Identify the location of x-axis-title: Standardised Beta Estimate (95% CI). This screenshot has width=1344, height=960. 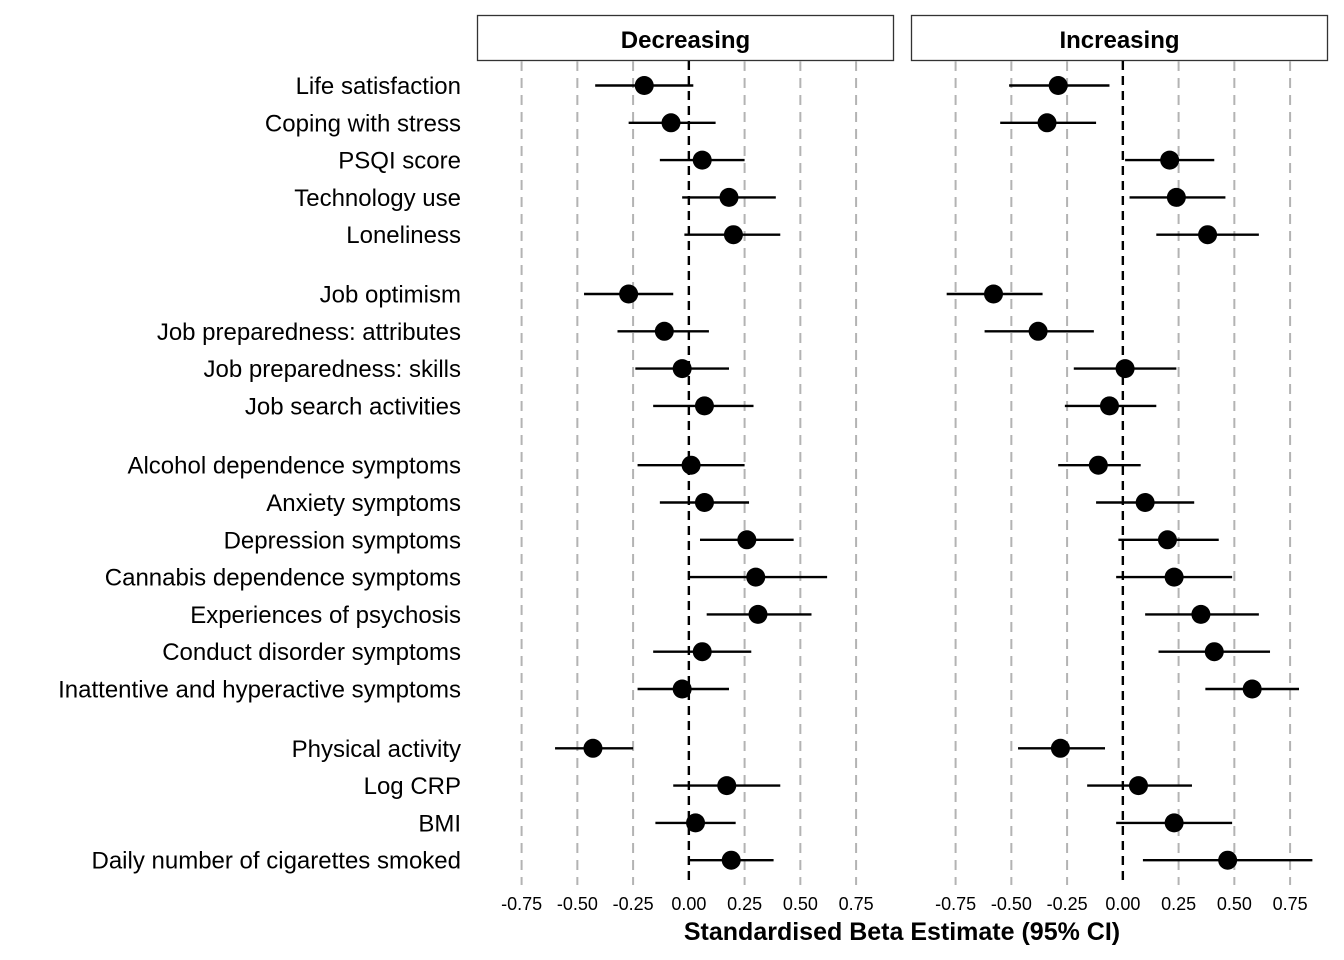
(902, 932).